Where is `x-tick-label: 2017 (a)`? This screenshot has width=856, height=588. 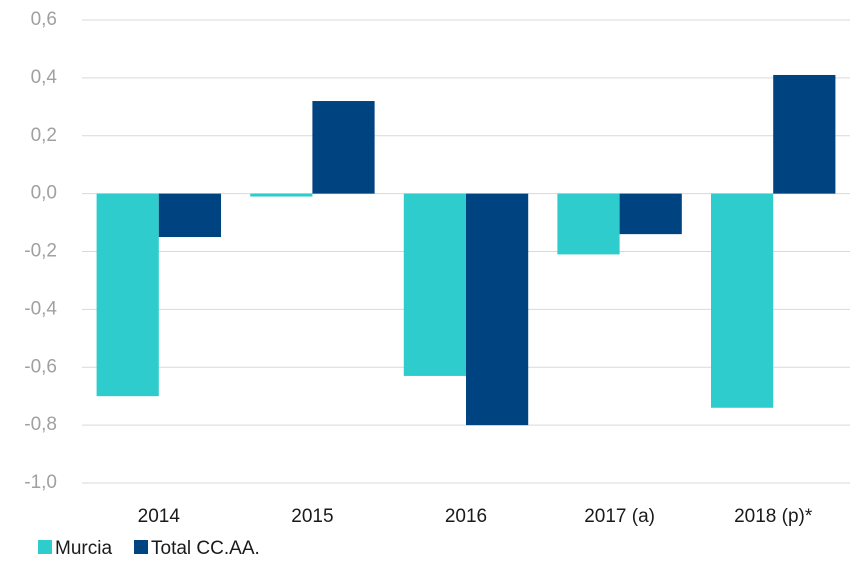 x-tick-label: 2017 (a) is located at coordinates (619, 516).